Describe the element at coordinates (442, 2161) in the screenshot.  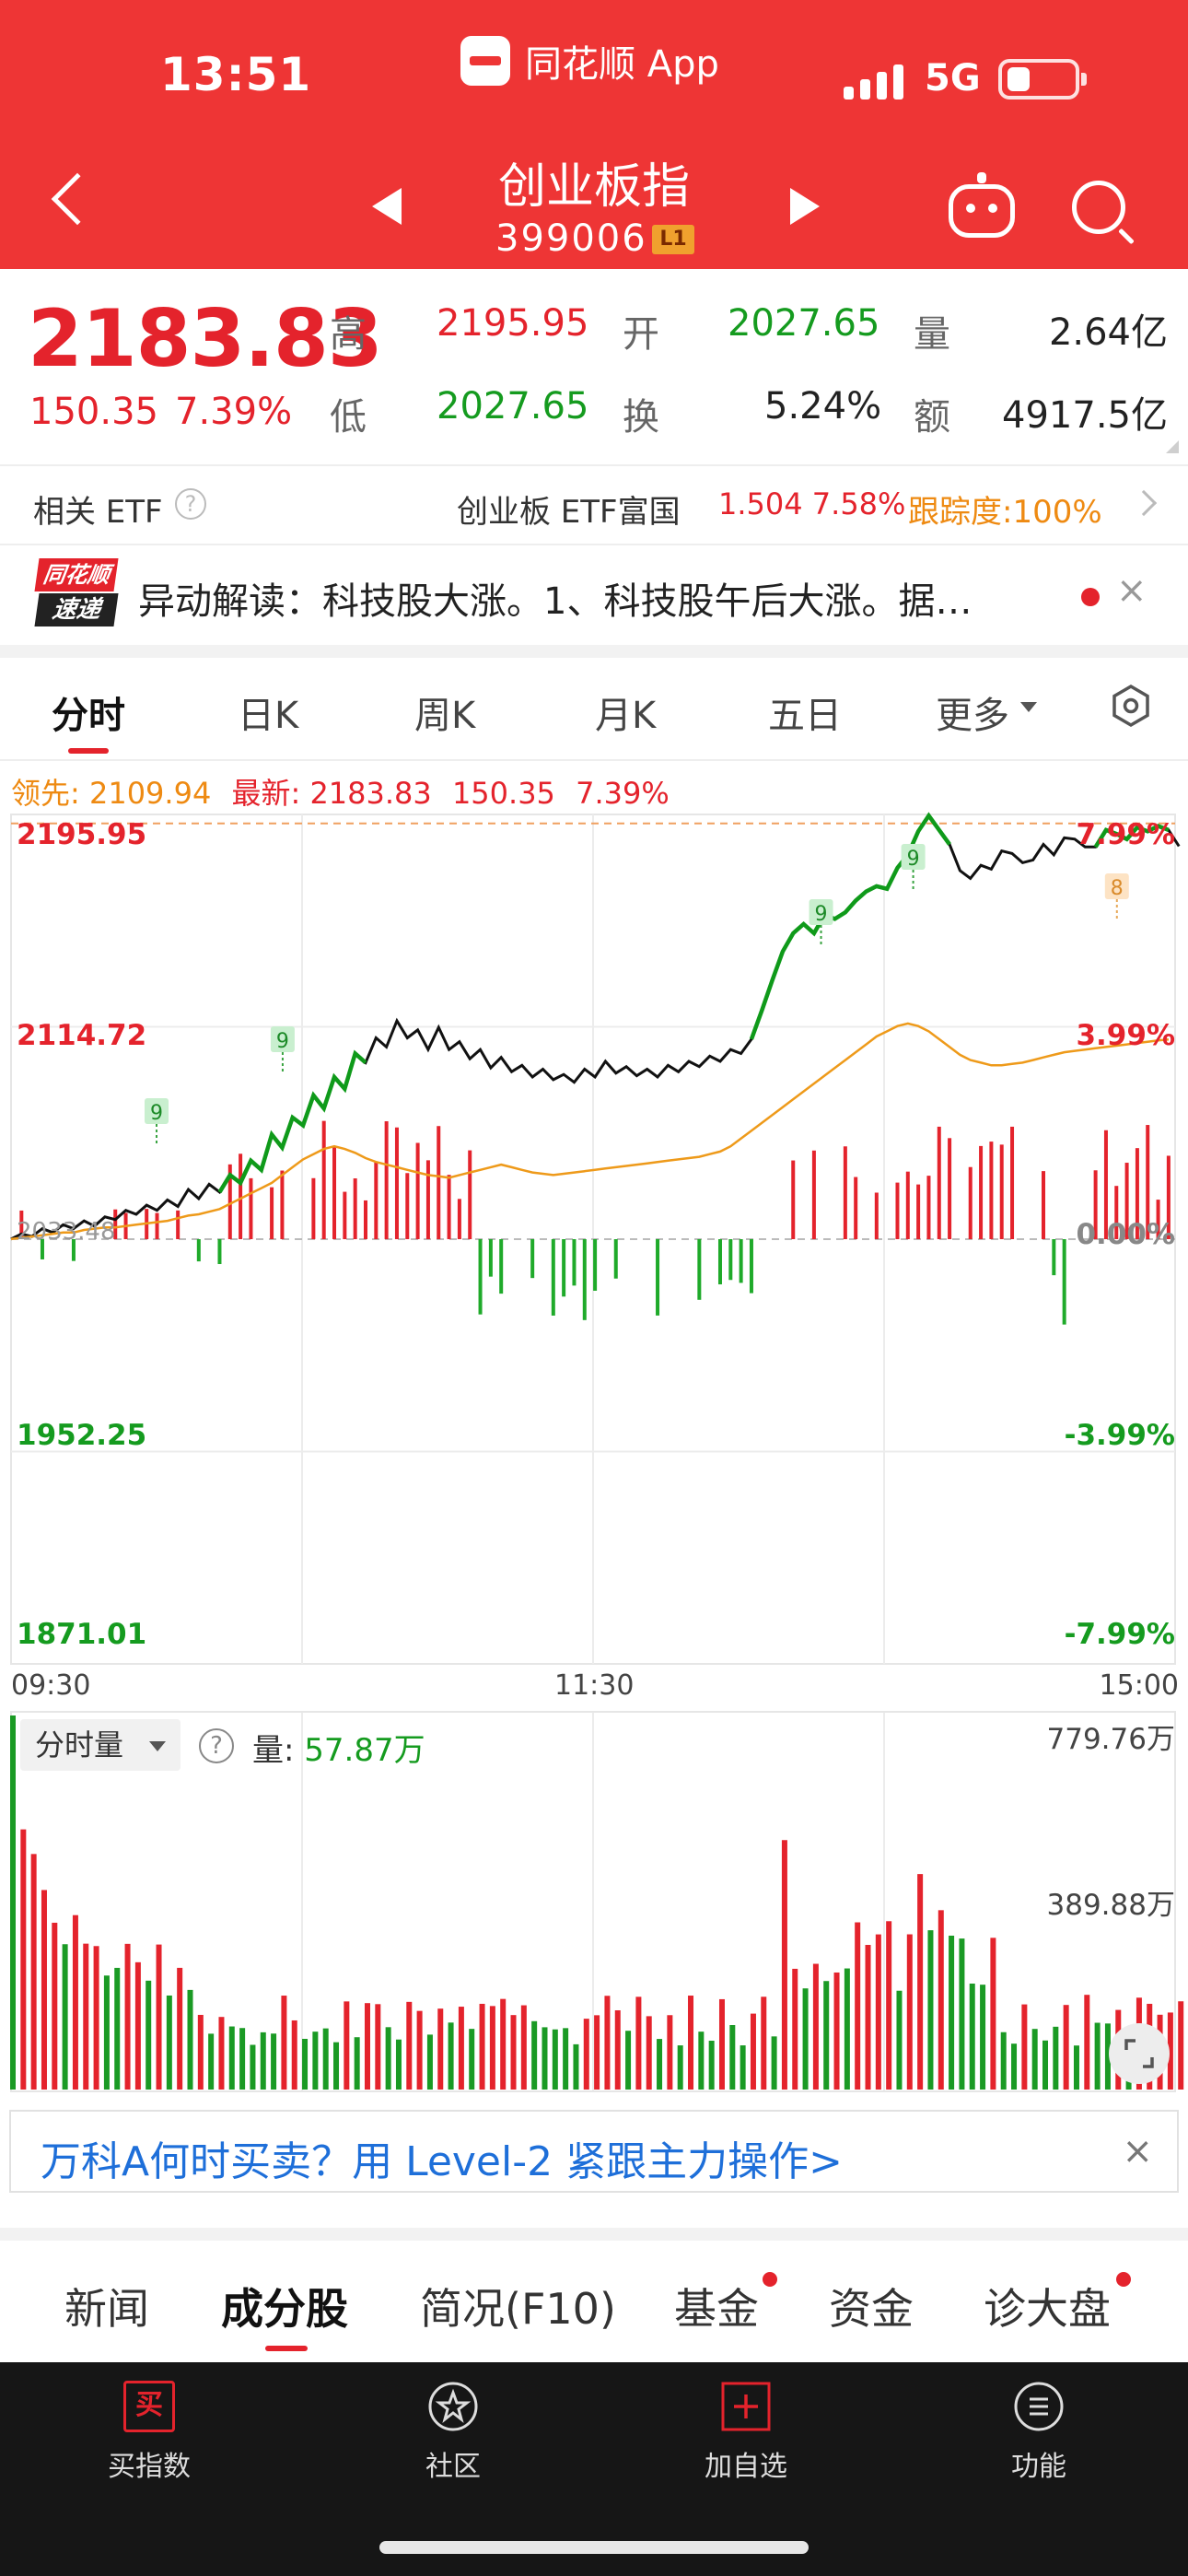
I see `promo-text: 万科A何时买卖？用 Level-2 紧跟主力操作>` at that location.